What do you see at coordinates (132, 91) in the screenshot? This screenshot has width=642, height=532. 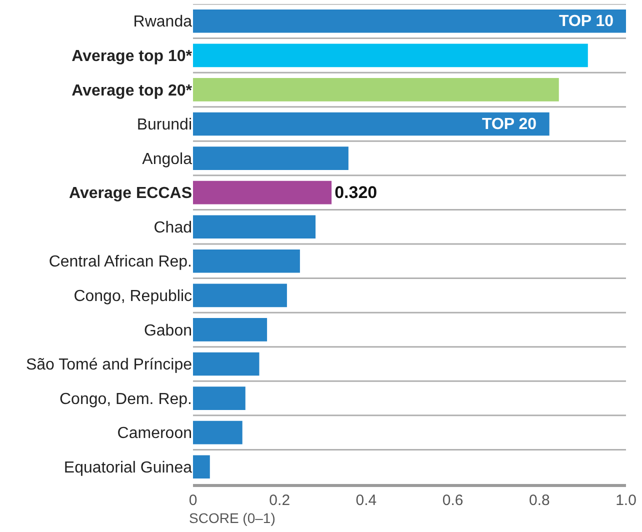 I see `y-tick-label: Average top 20*` at bounding box center [132, 91].